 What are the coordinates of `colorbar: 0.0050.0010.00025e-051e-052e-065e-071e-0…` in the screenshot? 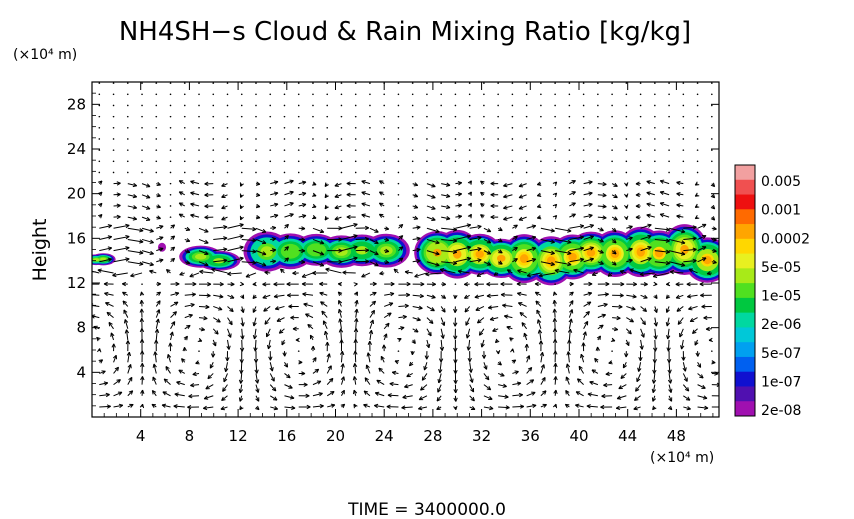 It's located at (772, 291).